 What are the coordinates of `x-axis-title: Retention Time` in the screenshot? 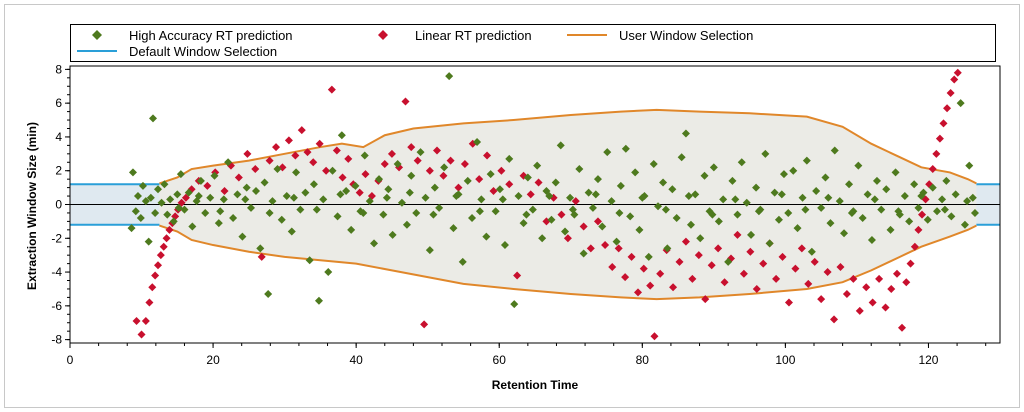 It's located at (535, 385).